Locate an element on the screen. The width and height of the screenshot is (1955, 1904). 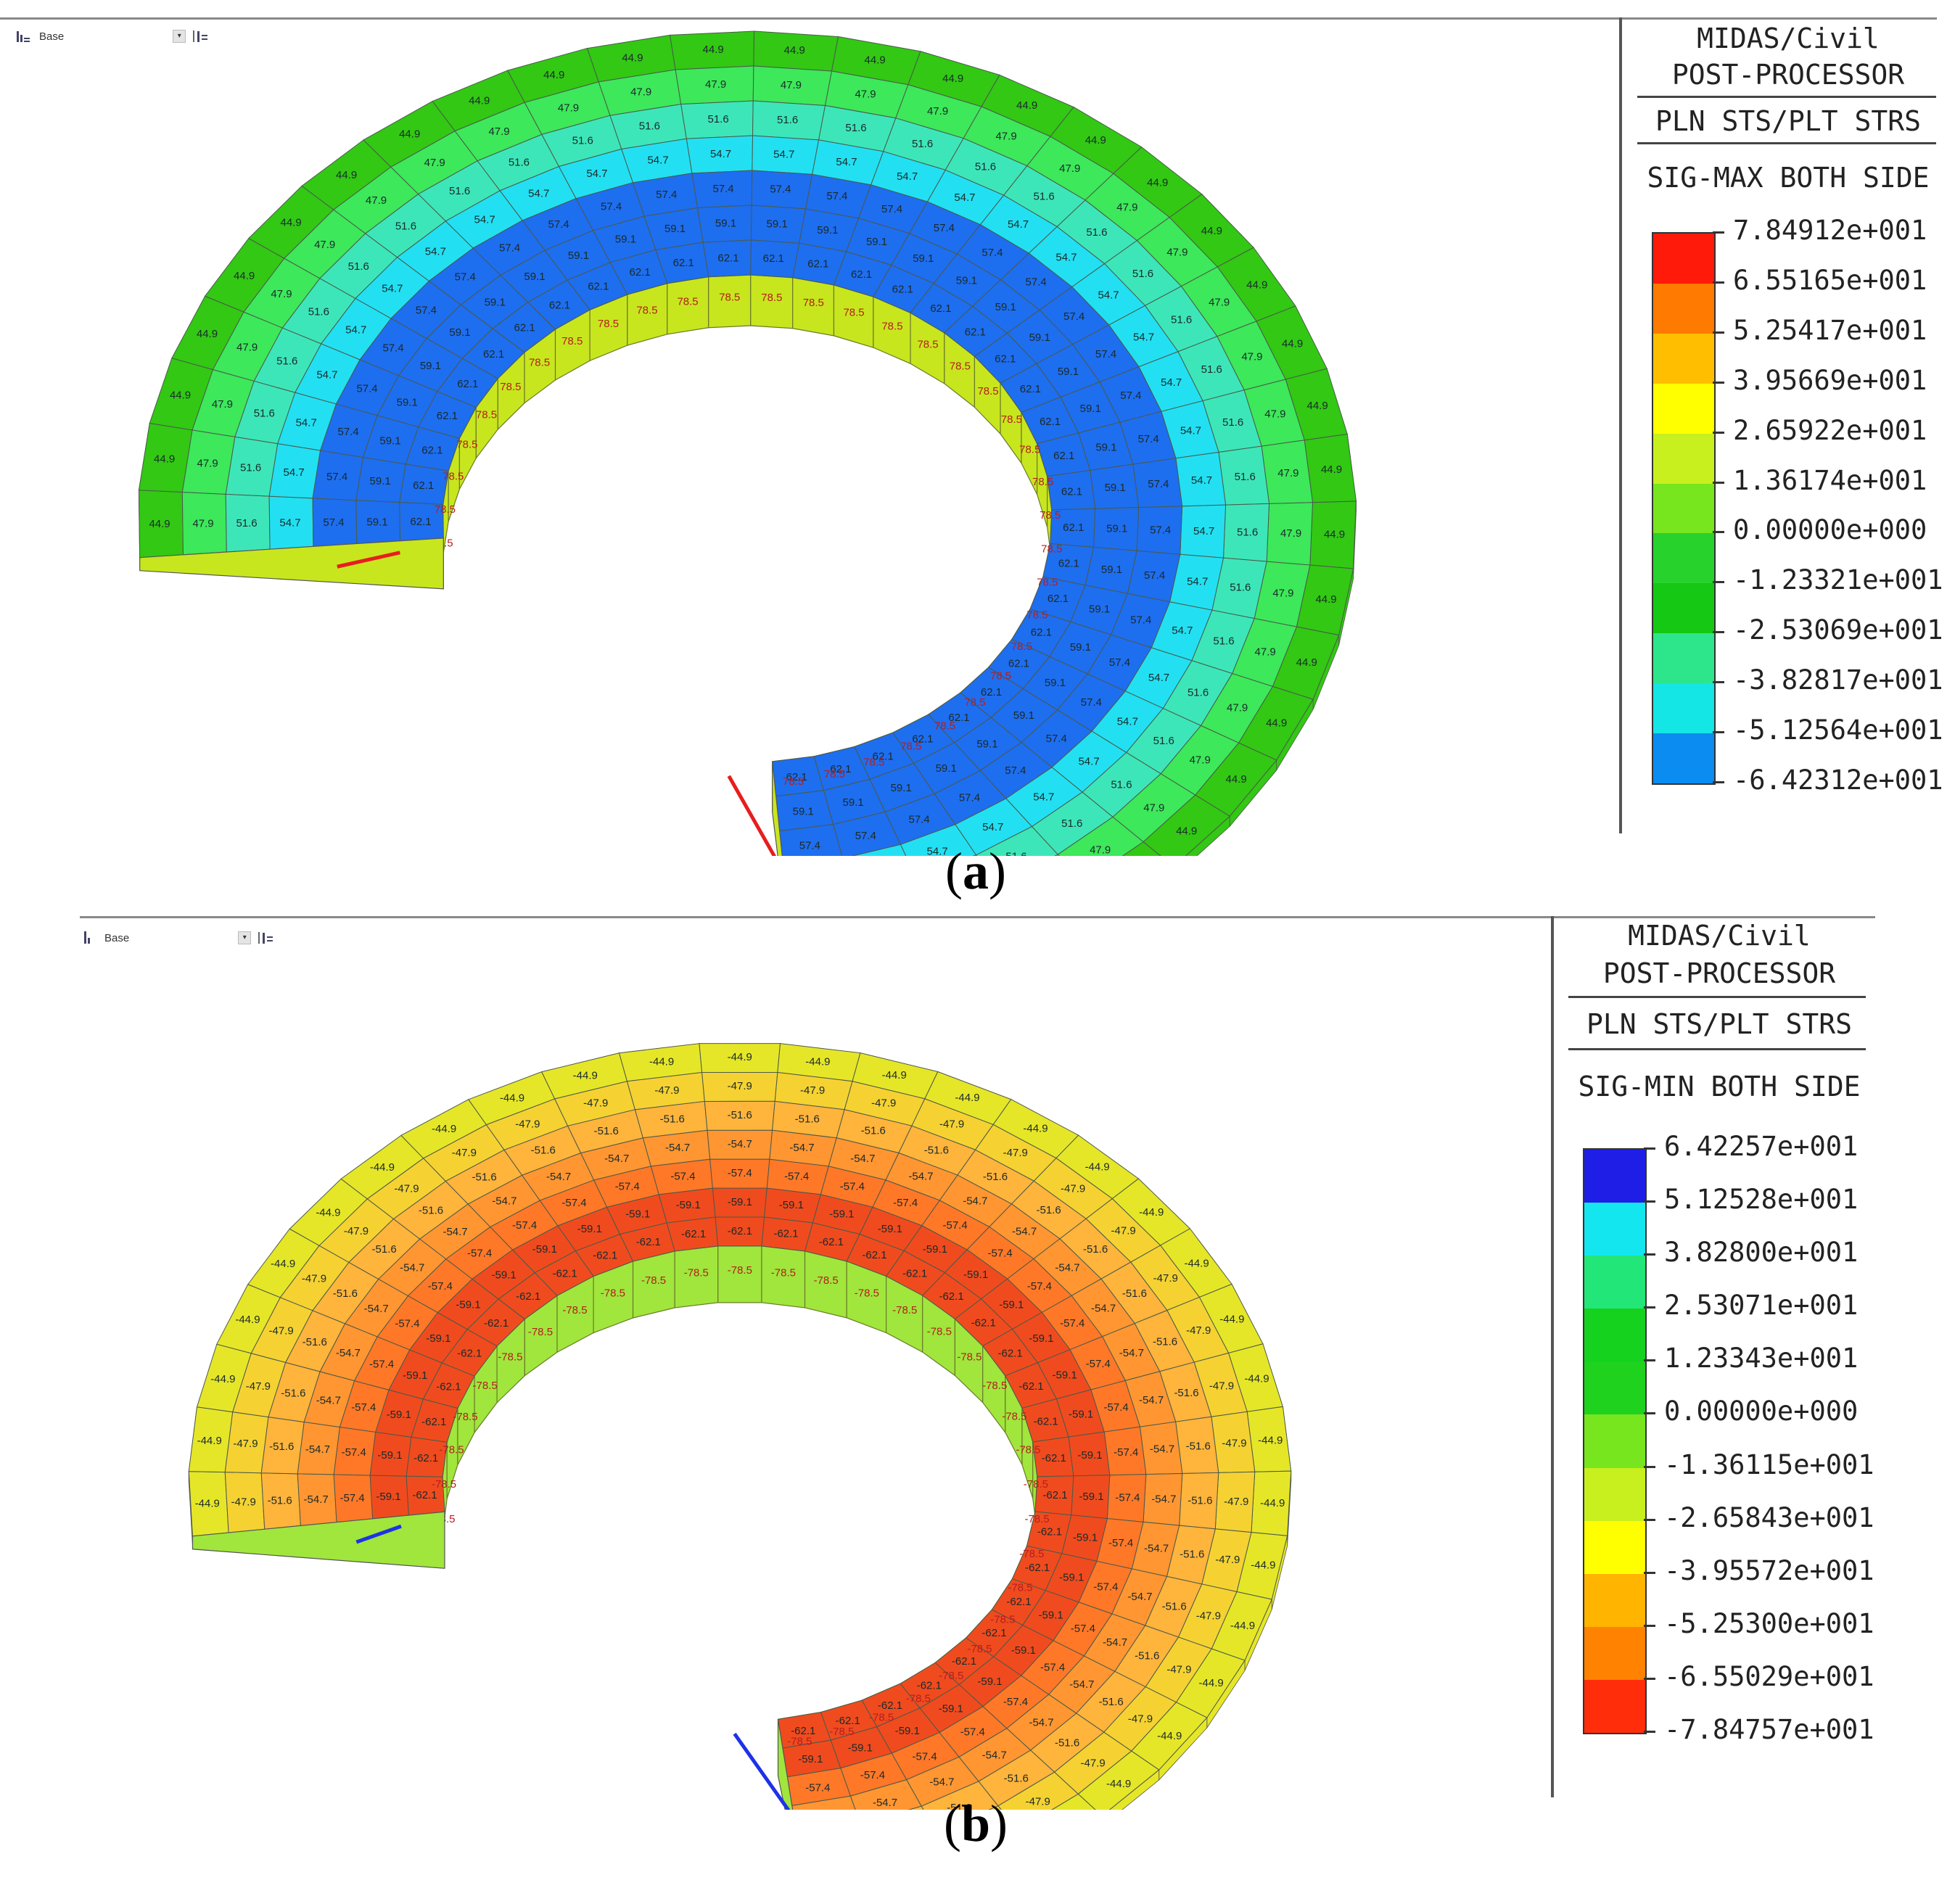
cut-end-face is located at coordinates (318, 1540).